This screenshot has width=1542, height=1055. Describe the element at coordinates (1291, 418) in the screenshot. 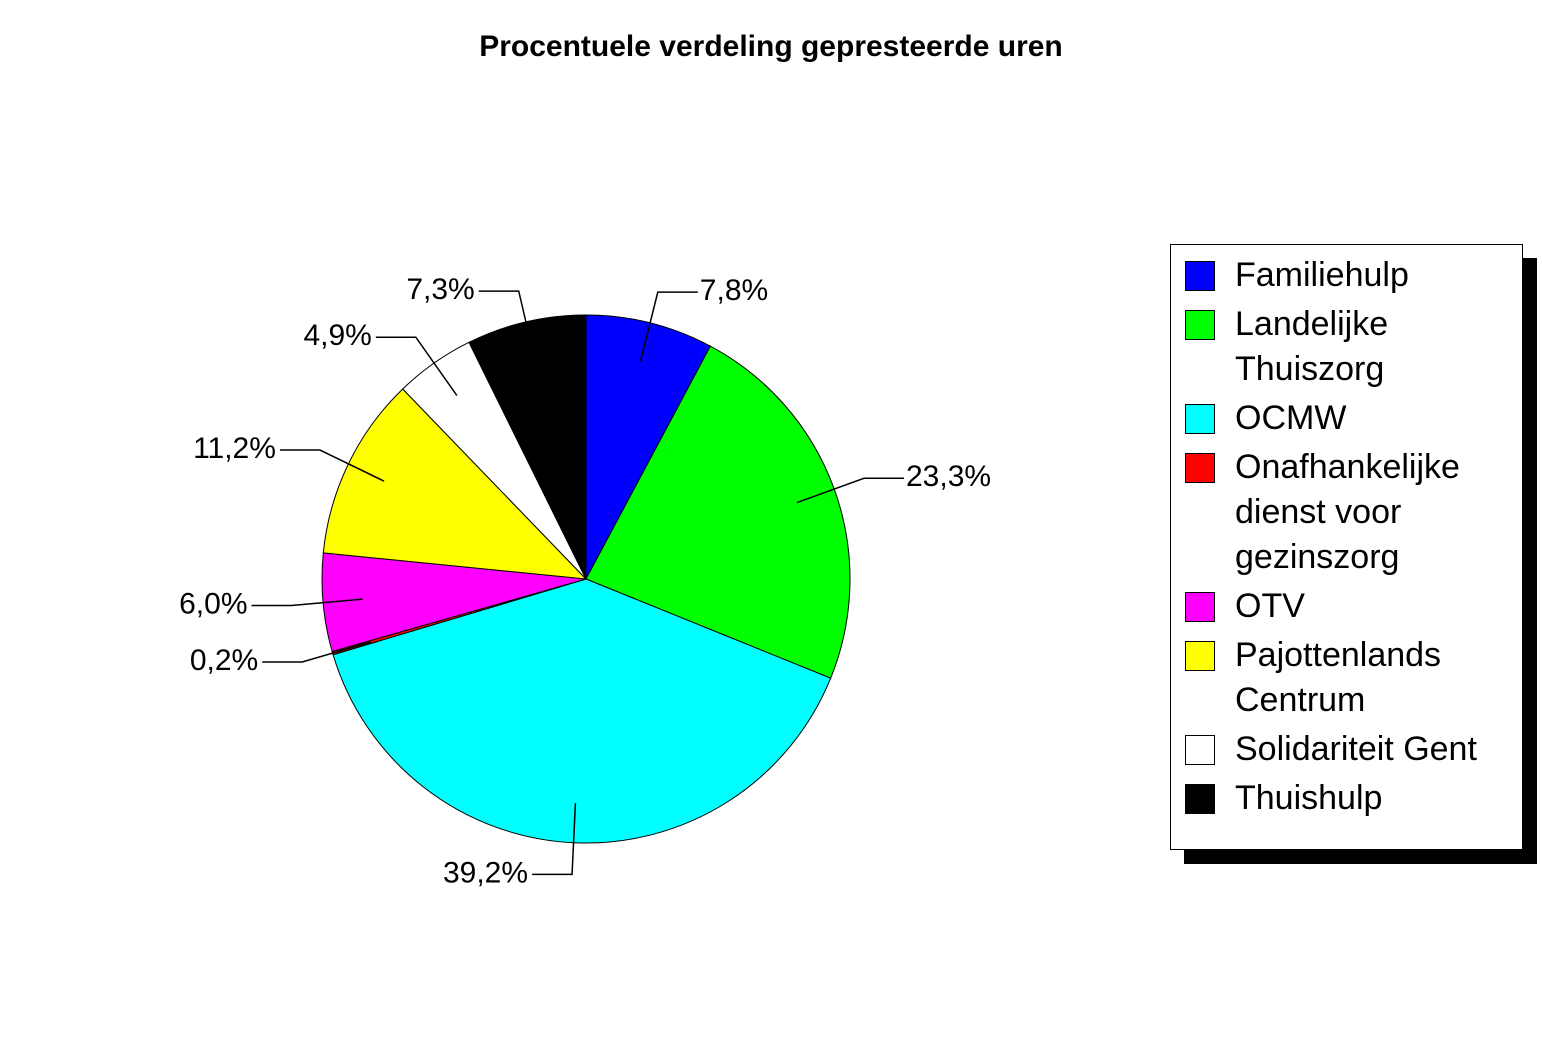

I see `legend-label: OCMW` at that location.